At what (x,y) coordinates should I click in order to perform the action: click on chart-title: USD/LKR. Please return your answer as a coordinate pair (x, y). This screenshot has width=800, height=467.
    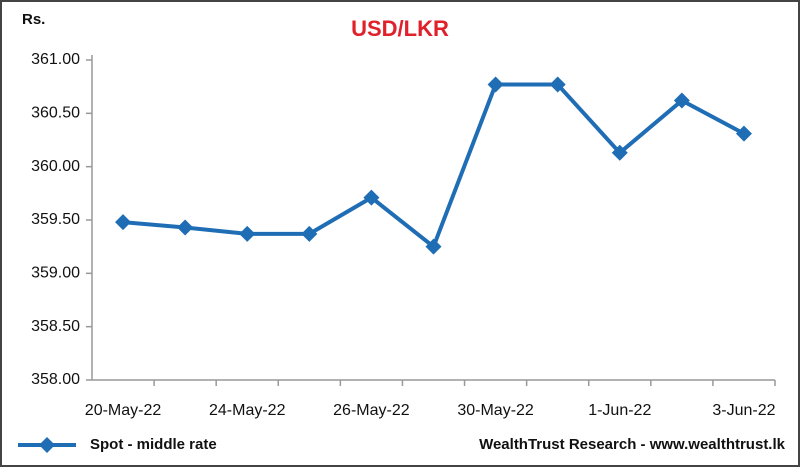
    Looking at the image, I should click on (400, 28).